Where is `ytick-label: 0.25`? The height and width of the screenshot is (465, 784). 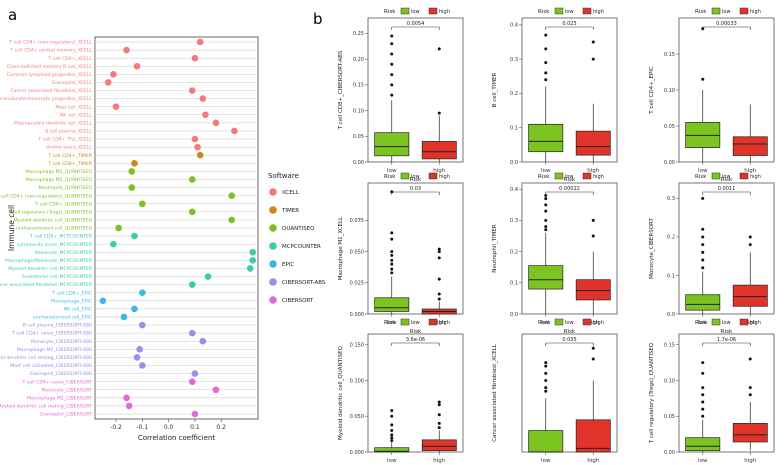 ytick-label: 0.25 is located at coordinates (358, 34).